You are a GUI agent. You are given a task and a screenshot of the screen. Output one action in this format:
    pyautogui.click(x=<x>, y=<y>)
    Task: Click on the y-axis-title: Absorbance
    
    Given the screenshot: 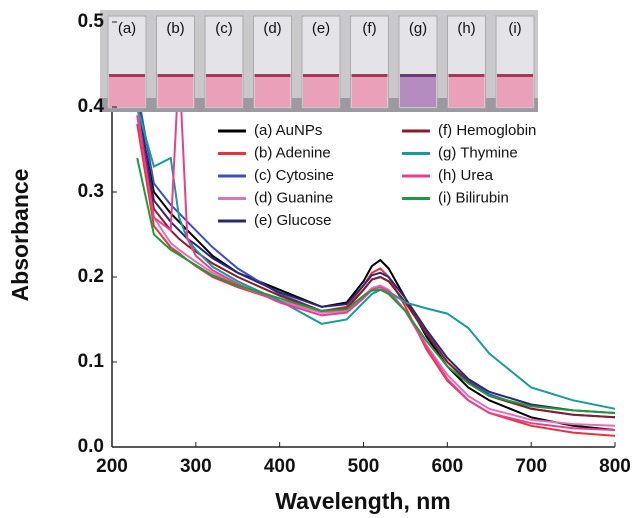 What is the action you would take?
    pyautogui.click(x=20, y=235)
    